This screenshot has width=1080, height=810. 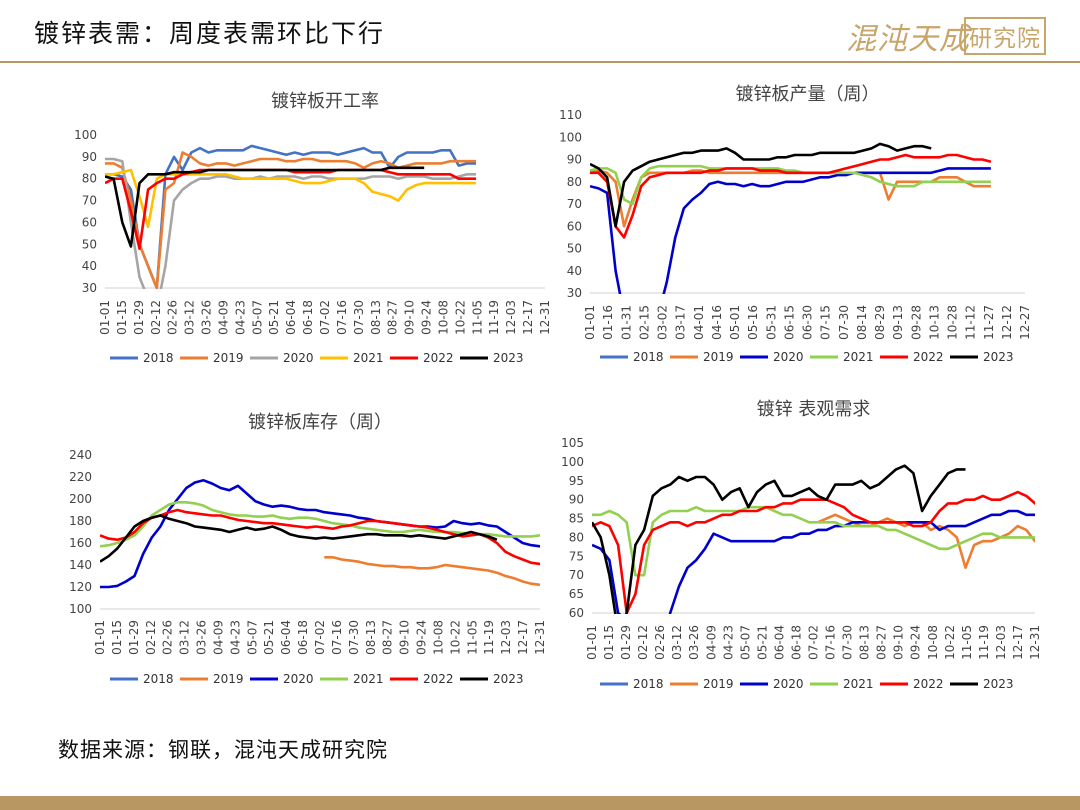 What do you see at coordinates (808, 322) in the screenshot?
I see `x-tick-label: 06-30` at bounding box center [808, 322].